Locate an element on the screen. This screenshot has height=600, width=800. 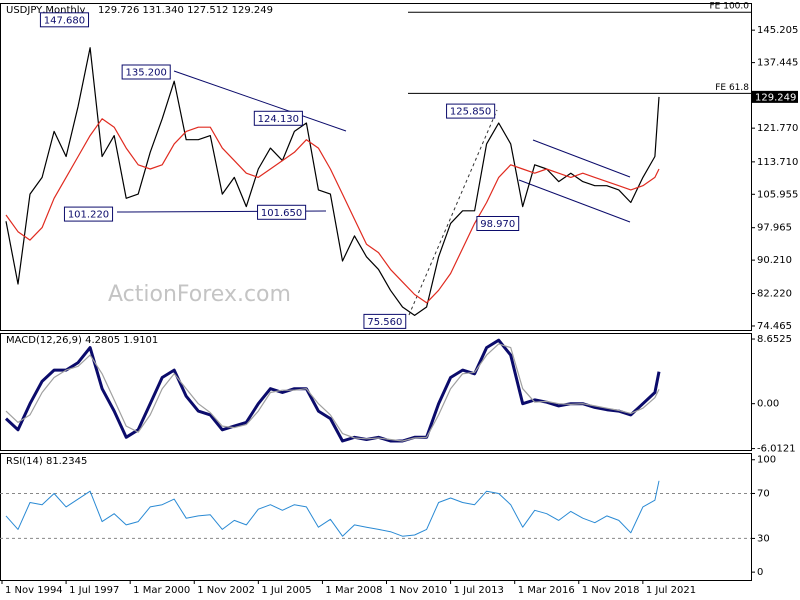
x-tick-label: 1 Nov 2002 is located at coordinates (226, 590).